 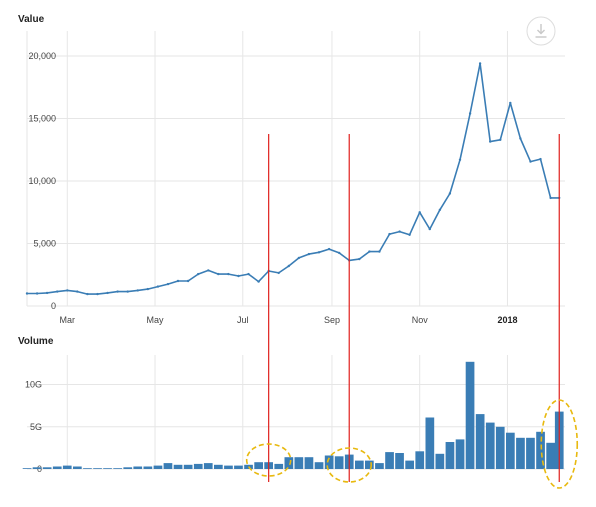 What do you see at coordinates (31, 19) in the screenshot?
I see `value-panel-title: Value` at bounding box center [31, 19].